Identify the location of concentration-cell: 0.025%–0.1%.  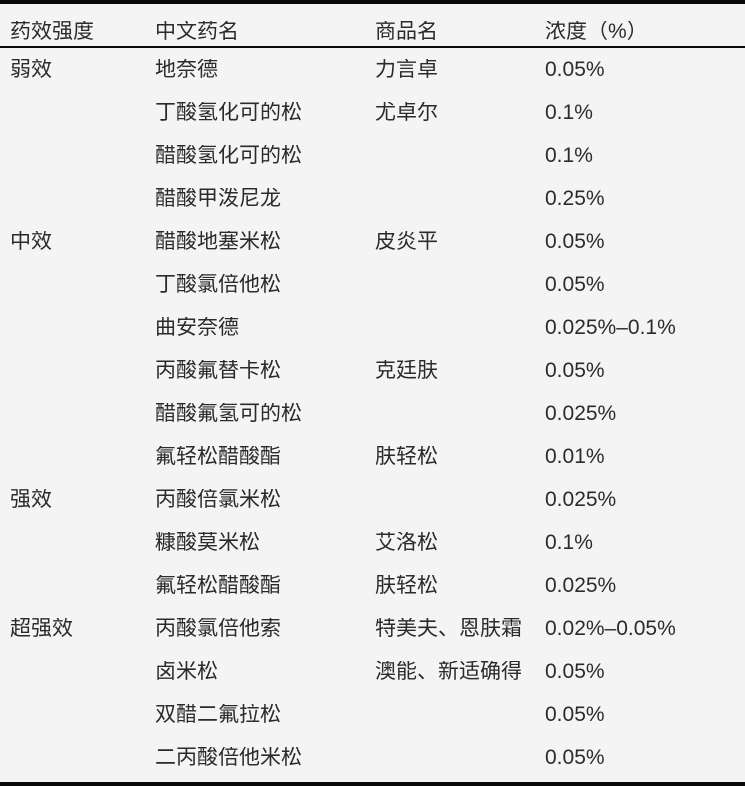
(610, 327).